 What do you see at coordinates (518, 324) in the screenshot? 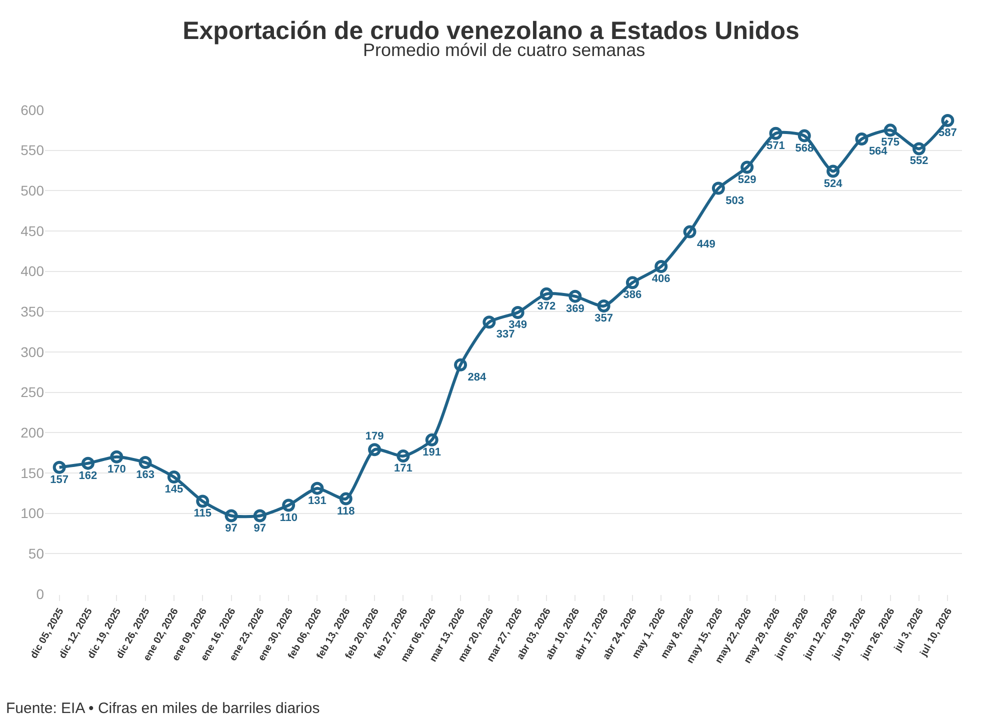
I see `data-label: 349` at bounding box center [518, 324].